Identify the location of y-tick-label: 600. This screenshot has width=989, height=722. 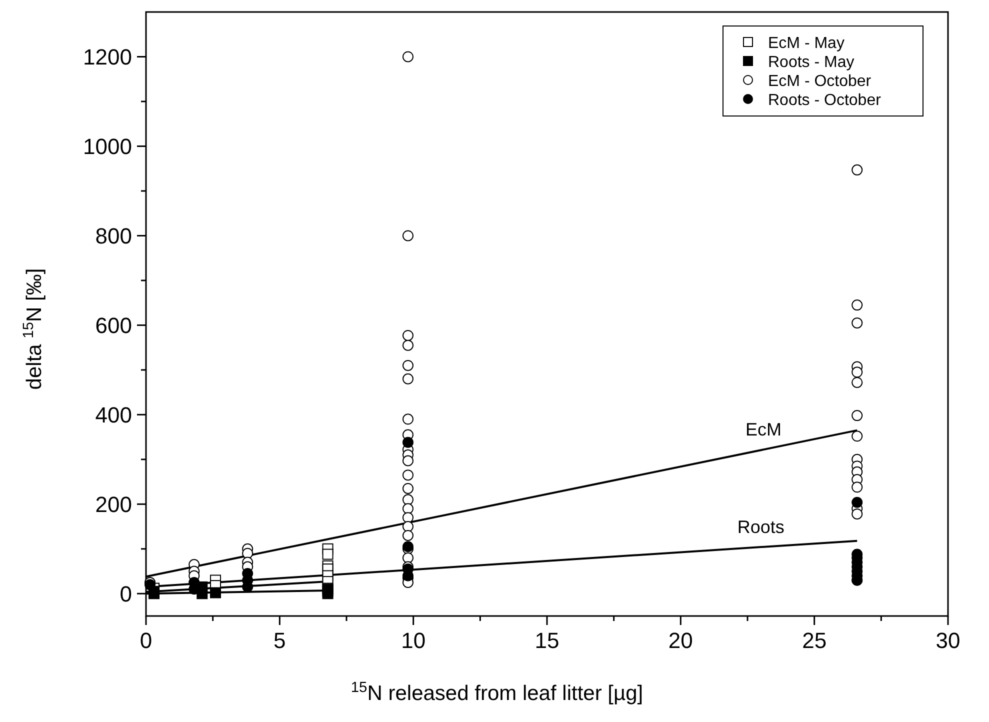
(113, 325).